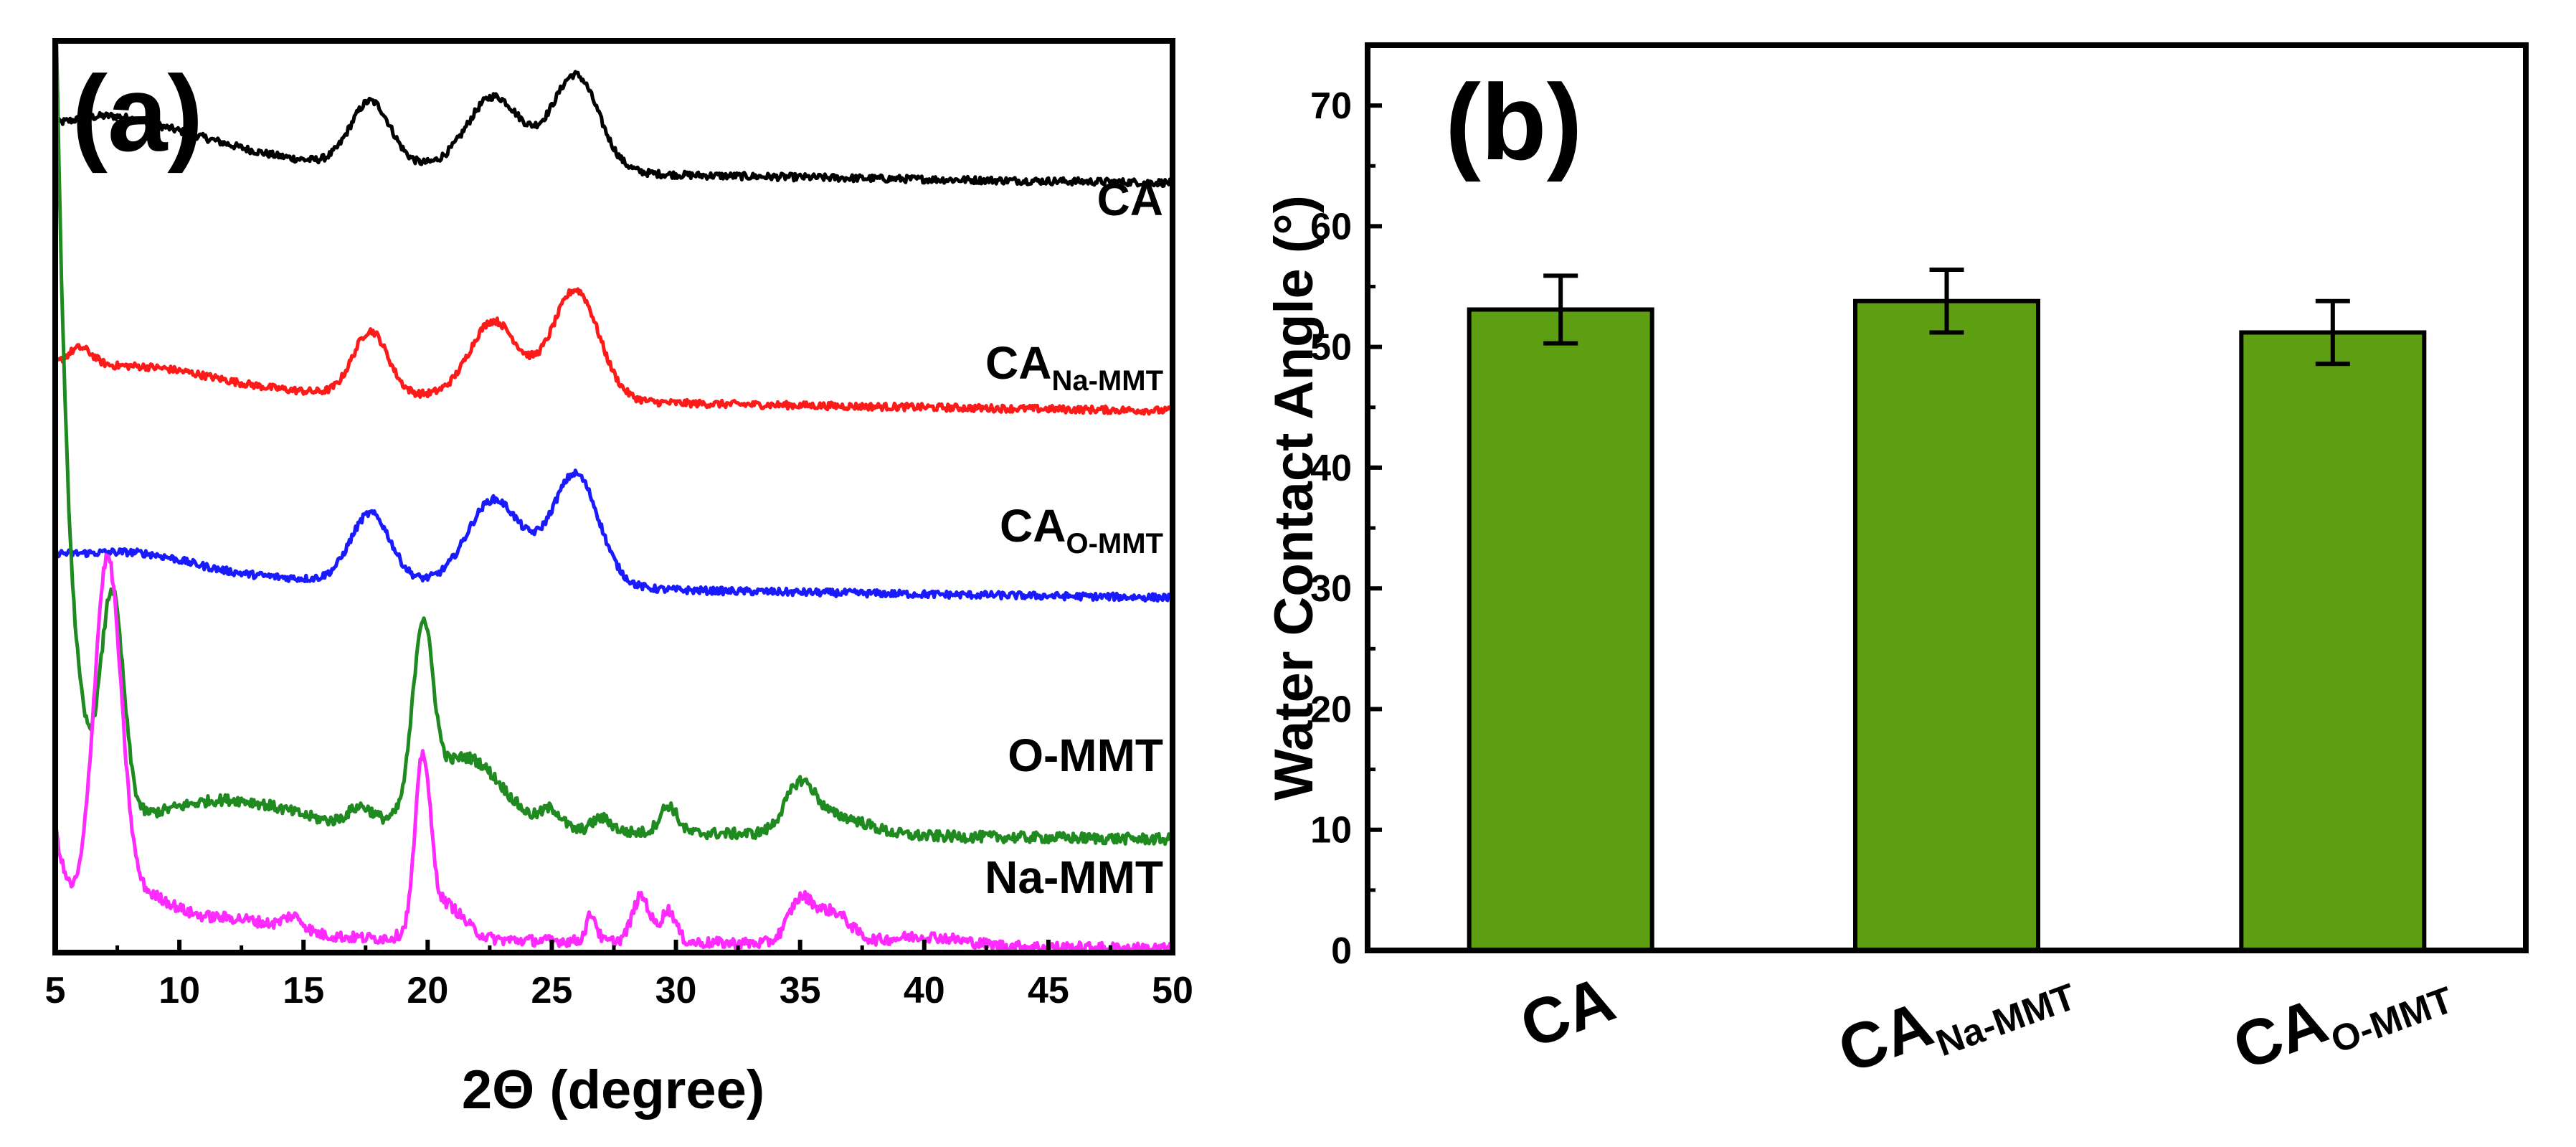 Image resolution: width=2576 pixels, height=1147 pixels. Describe the element at coordinates (1331, 106) in the screenshot. I see `y-tick-label: 70` at that location.